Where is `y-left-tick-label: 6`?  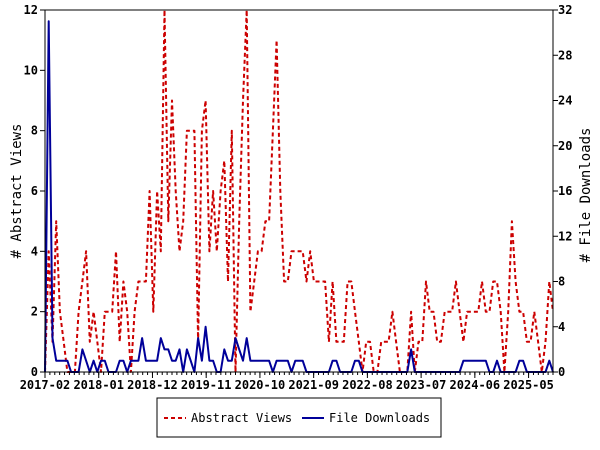
y-left-tick-label: 6 is located at coordinates (34, 191).